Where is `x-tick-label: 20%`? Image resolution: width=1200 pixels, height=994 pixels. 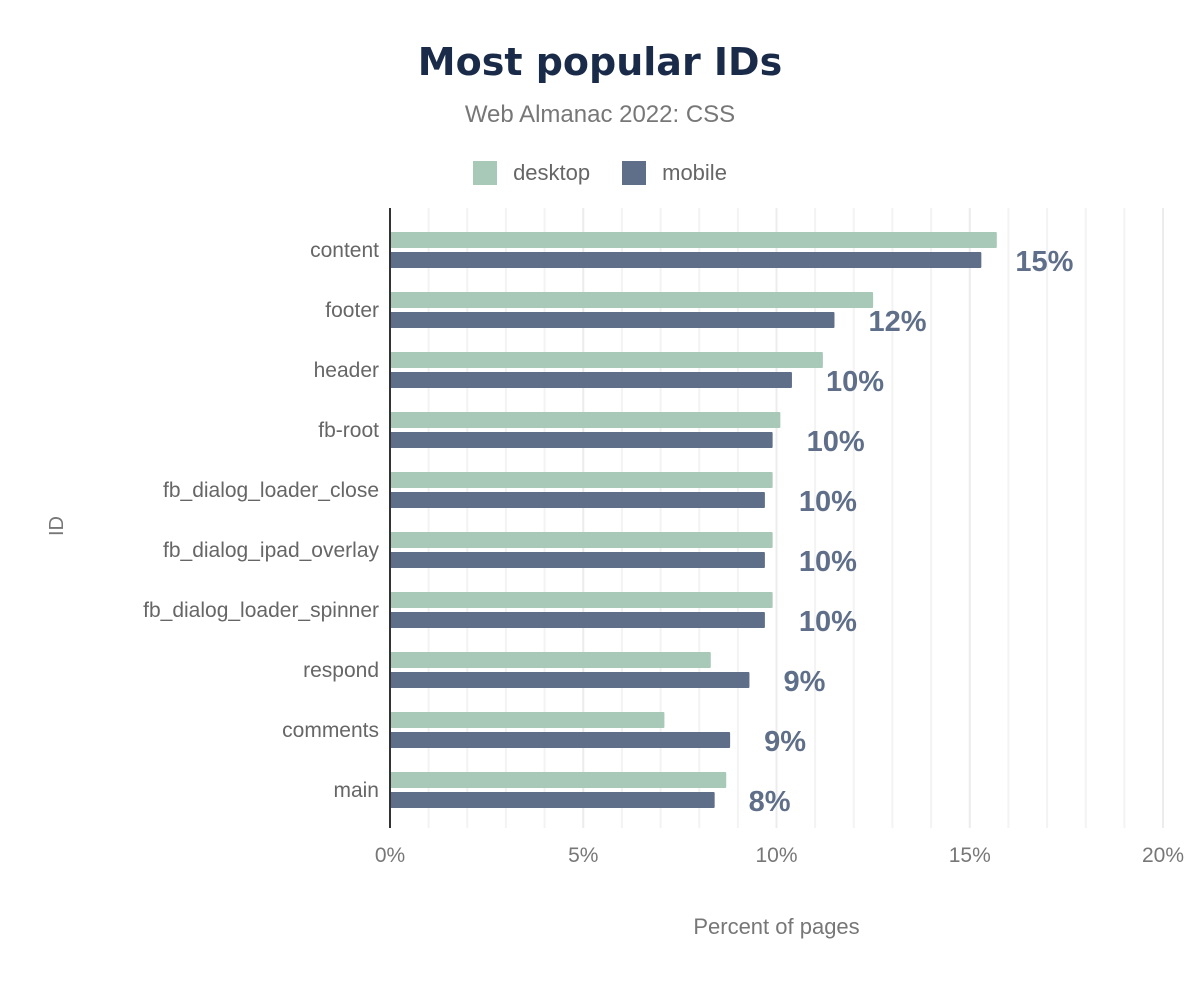
x-tick-label: 20% is located at coordinates (1163, 855).